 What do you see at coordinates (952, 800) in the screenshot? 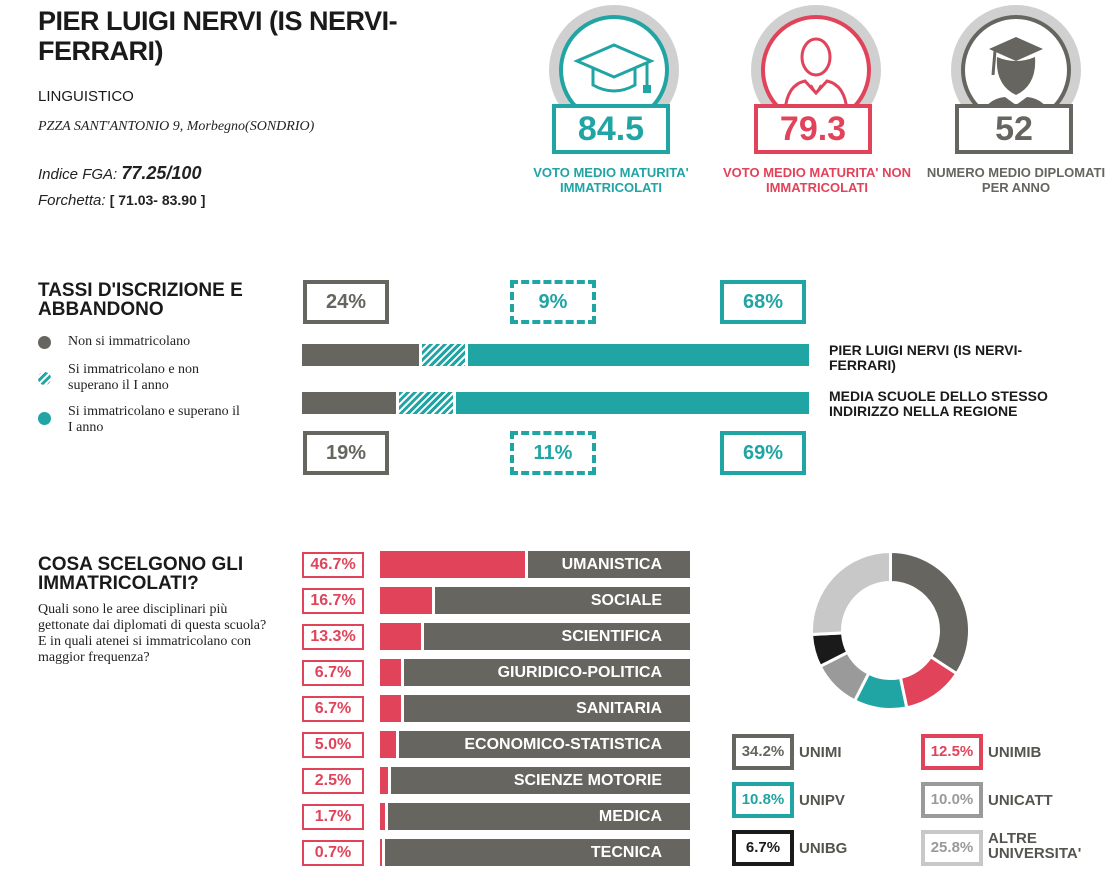
I see `university-pct-box: 10.0%` at bounding box center [952, 800].